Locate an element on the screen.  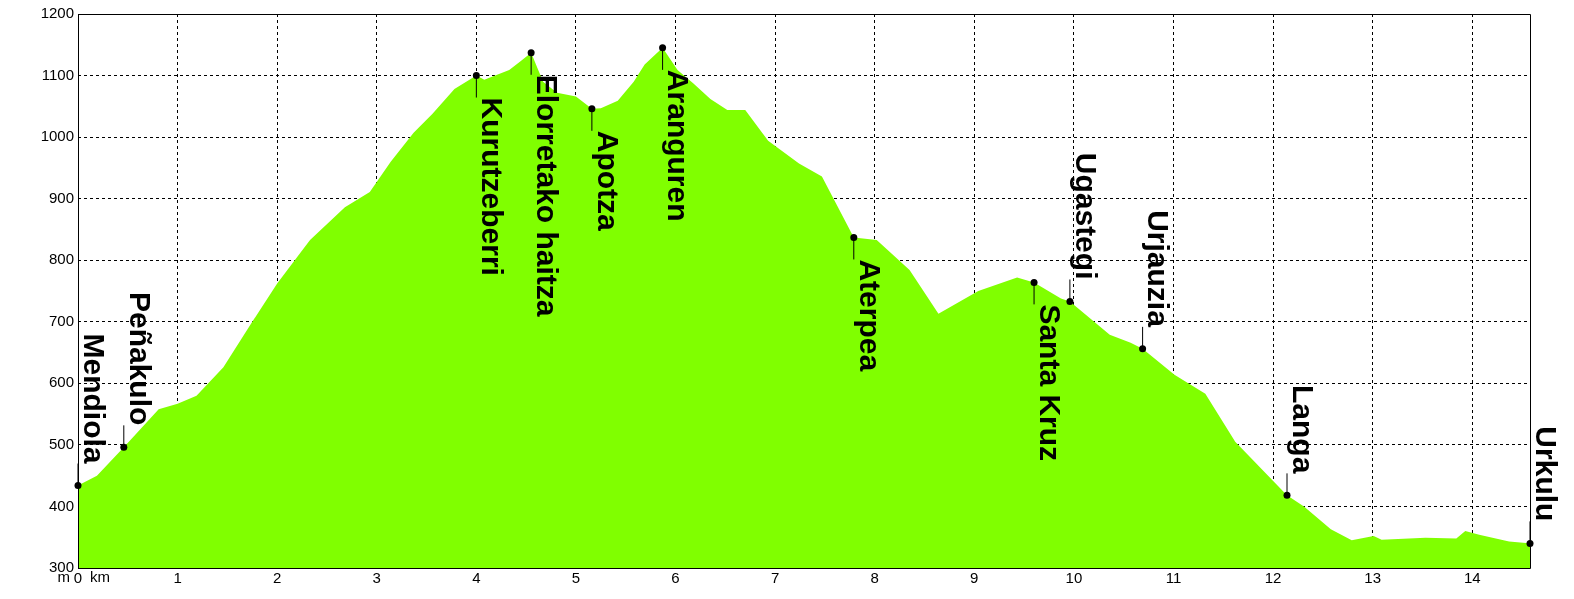
annotation: Ugastegi is located at coordinates (1086, 216).